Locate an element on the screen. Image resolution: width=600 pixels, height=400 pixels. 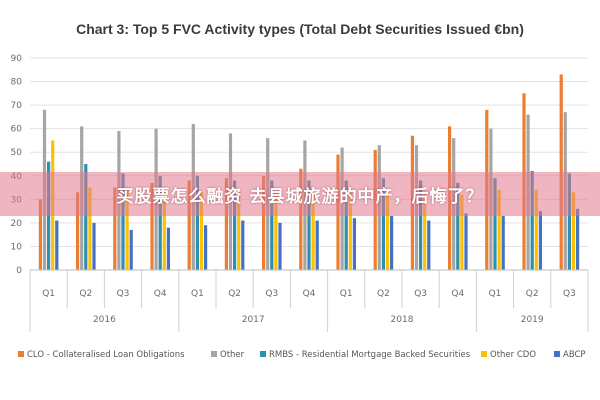
year-label: 2017 is located at coordinates (253, 320).